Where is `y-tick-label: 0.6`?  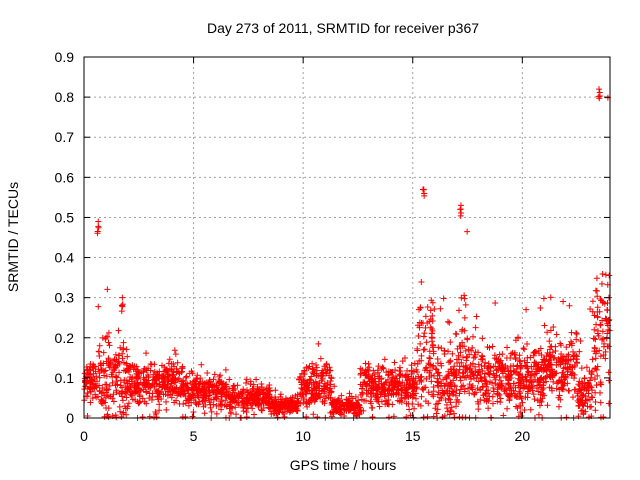
y-tick-label: 0.6 is located at coordinates (65, 177).